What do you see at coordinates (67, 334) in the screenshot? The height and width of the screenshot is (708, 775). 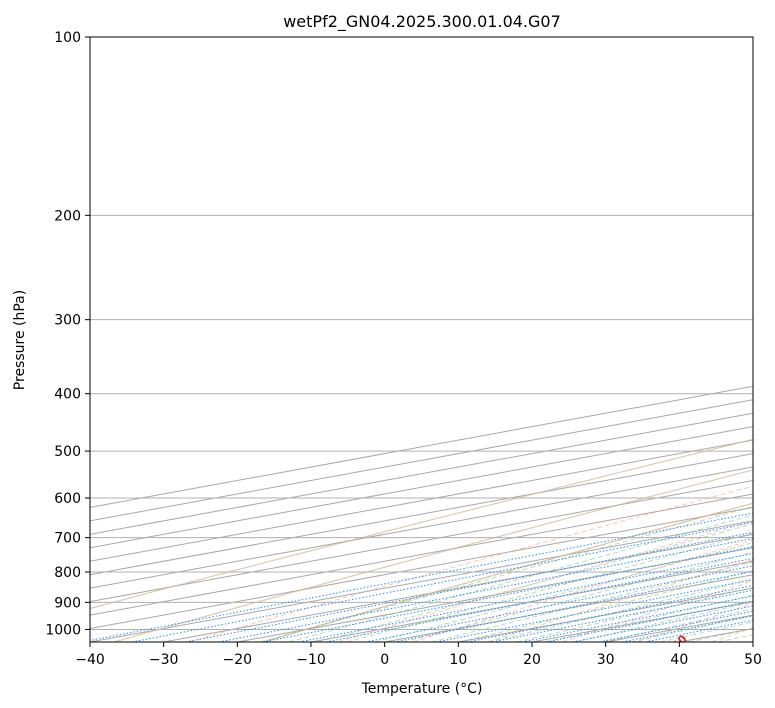 I see `y-axis-ticks: 1000 900 800 700 600 500 400 300 200 100` at bounding box center [67, 334].